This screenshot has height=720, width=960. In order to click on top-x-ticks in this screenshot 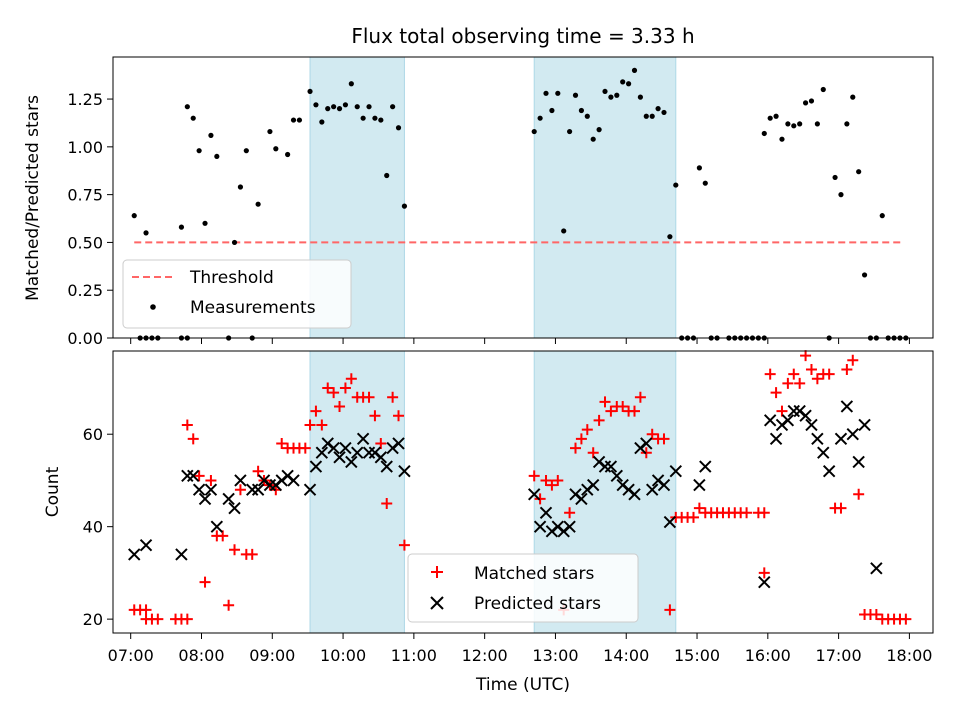, I will do `click(520, 341)`.